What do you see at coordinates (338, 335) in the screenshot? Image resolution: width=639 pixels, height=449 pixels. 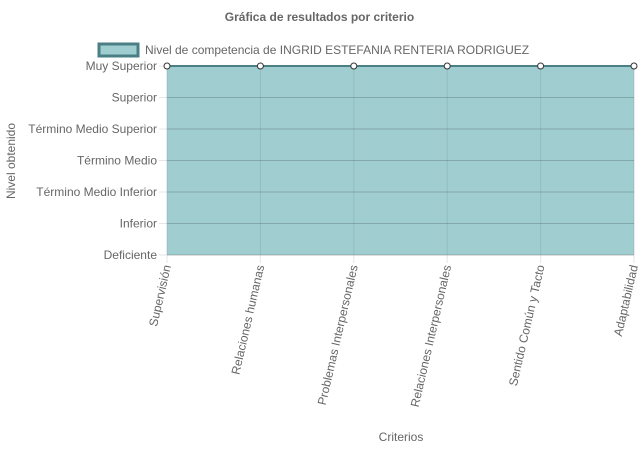 I see `x-tick-label: Problemas Interpersonales` at bounding box center [338, 335].